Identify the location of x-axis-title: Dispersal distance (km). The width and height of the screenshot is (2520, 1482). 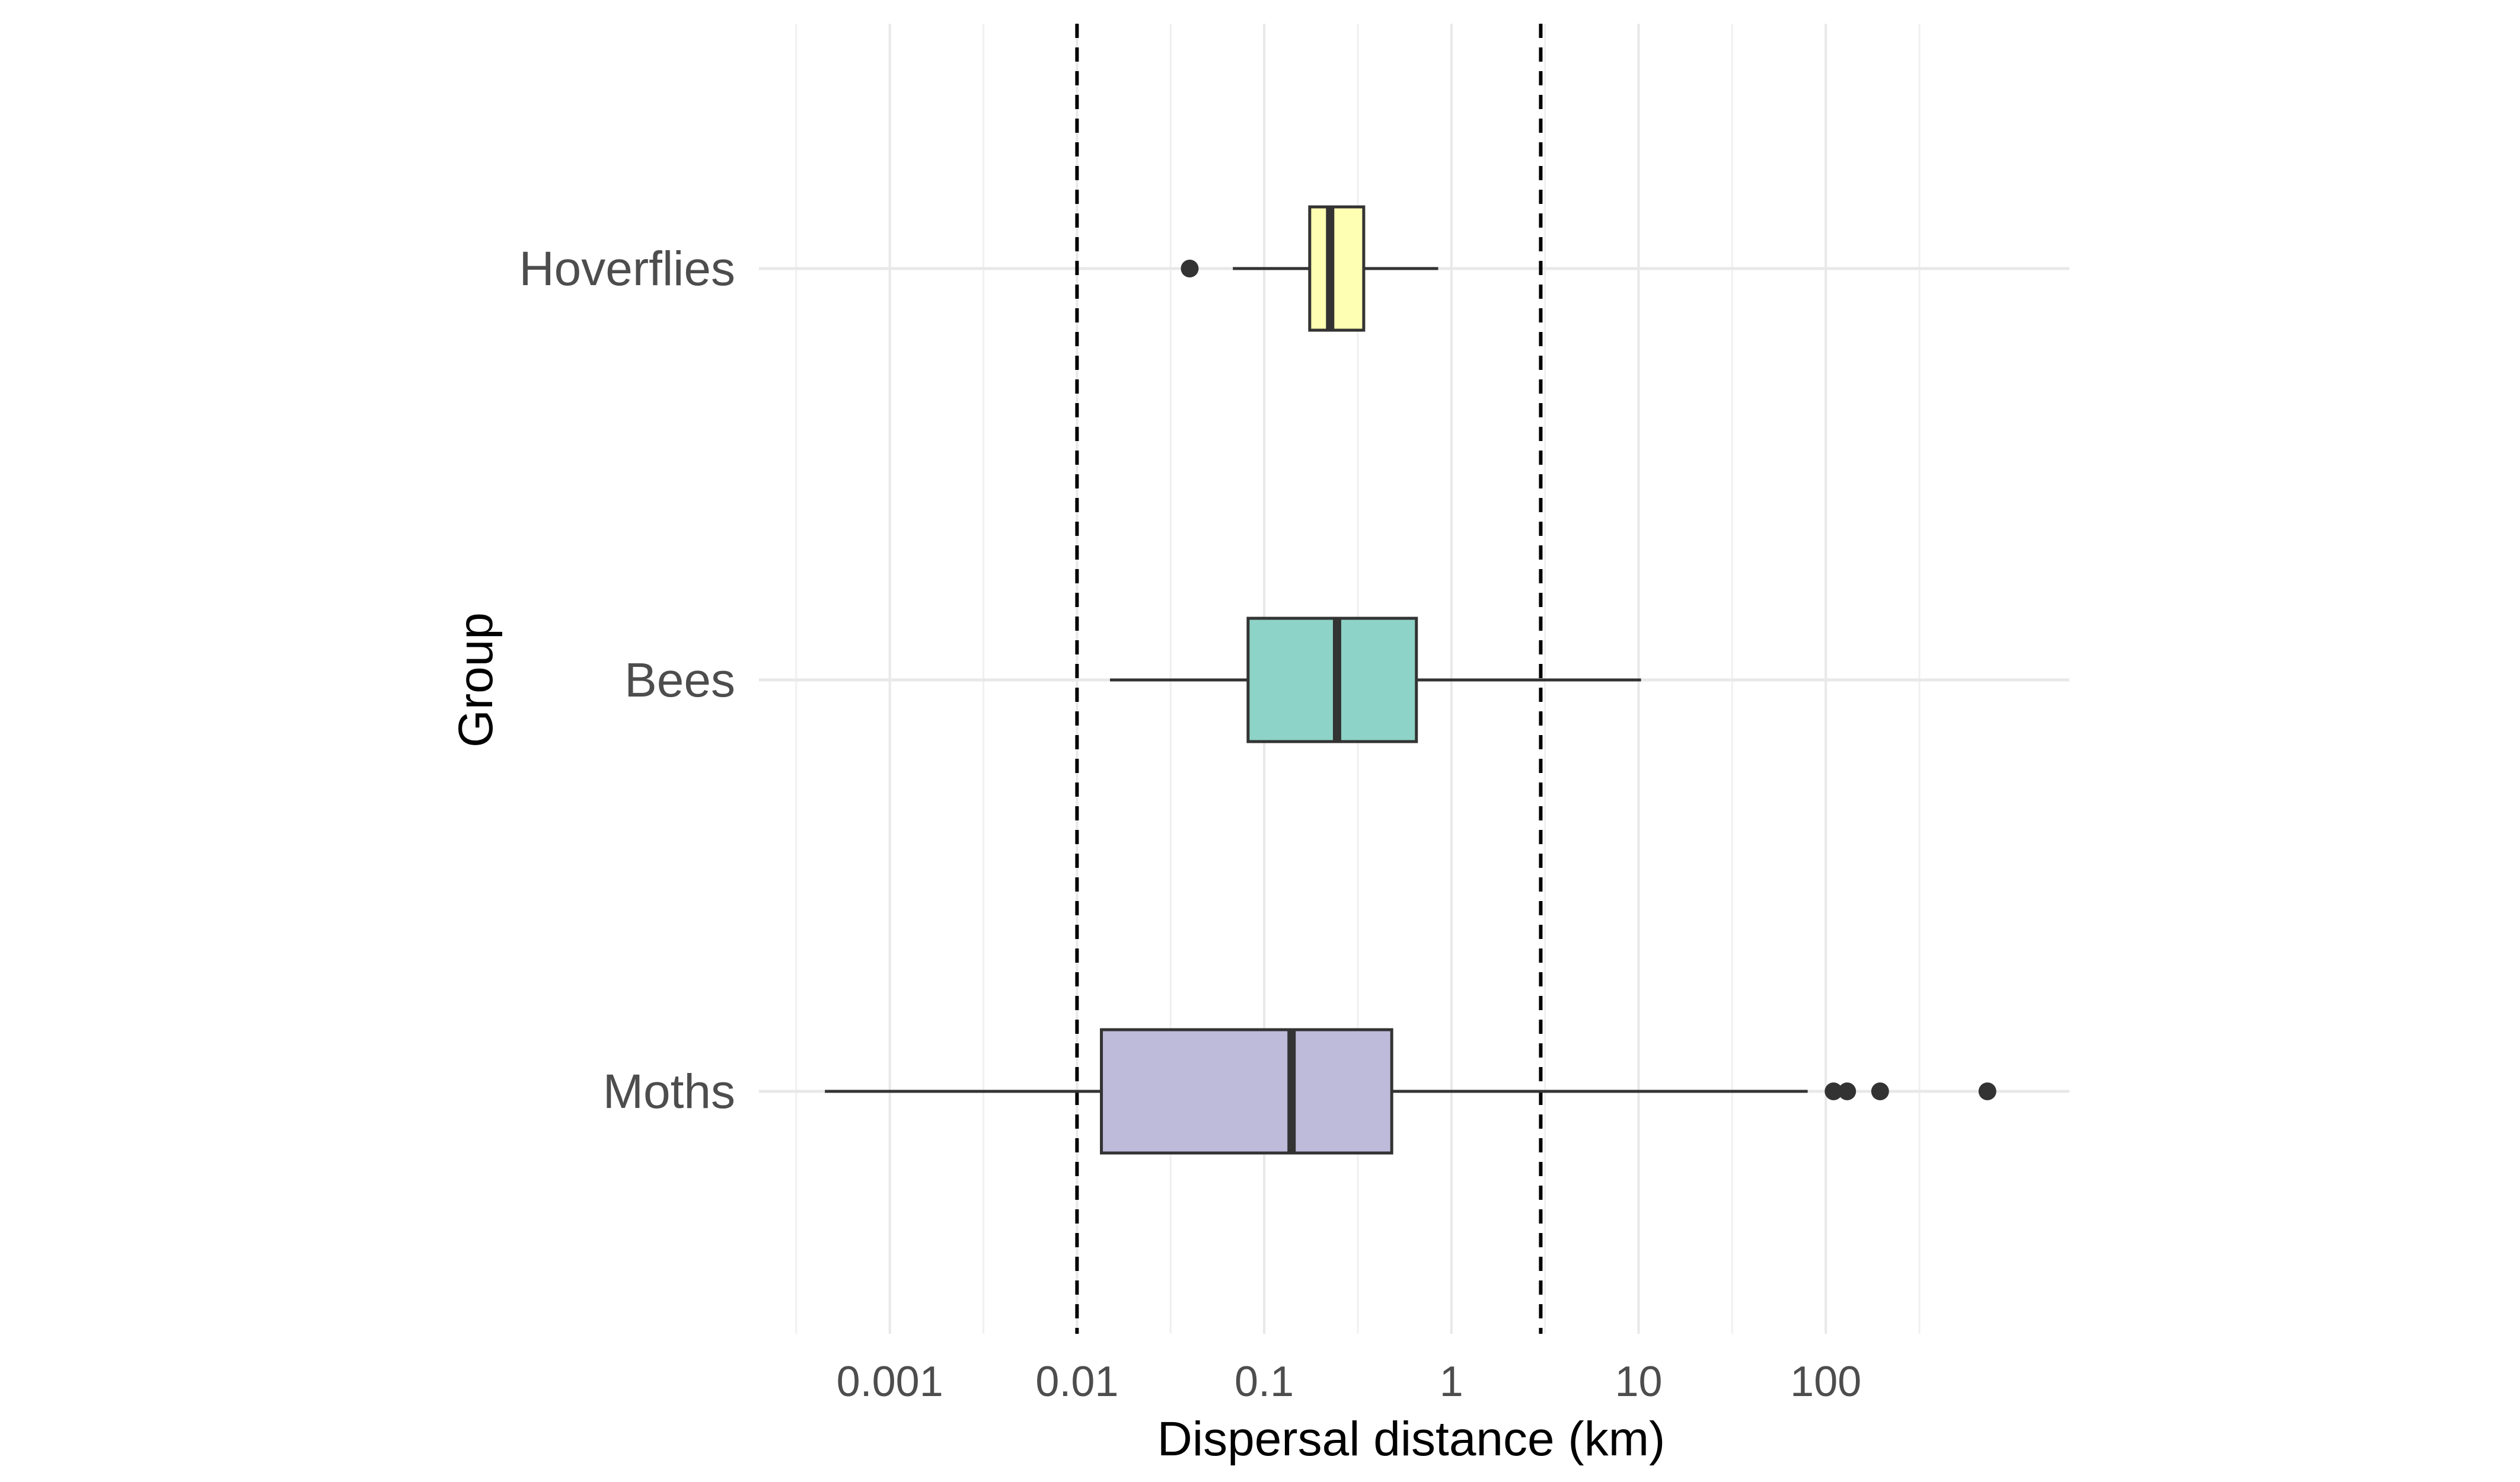
(1411, 1439).